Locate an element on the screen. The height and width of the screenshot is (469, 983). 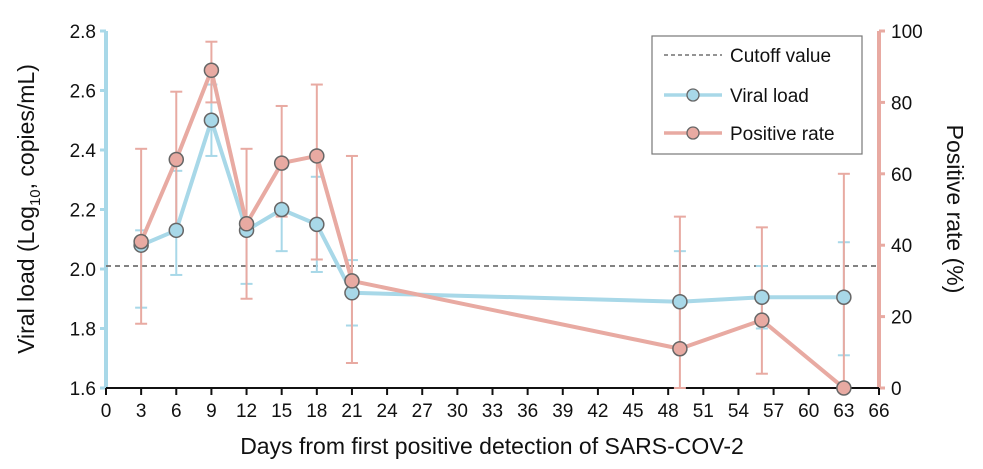
legend-positive-rate-label: Positive rate is located at coordinates (782, 134).